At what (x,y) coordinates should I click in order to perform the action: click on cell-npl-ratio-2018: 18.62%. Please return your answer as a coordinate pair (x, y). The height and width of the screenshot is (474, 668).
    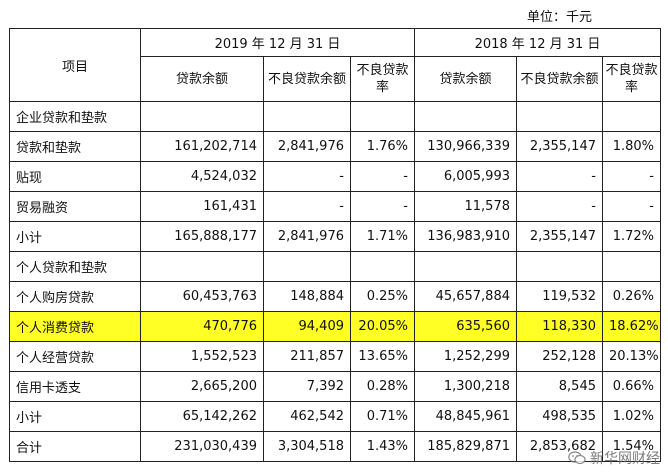
    Looking at the image, I should click on (631, 326).